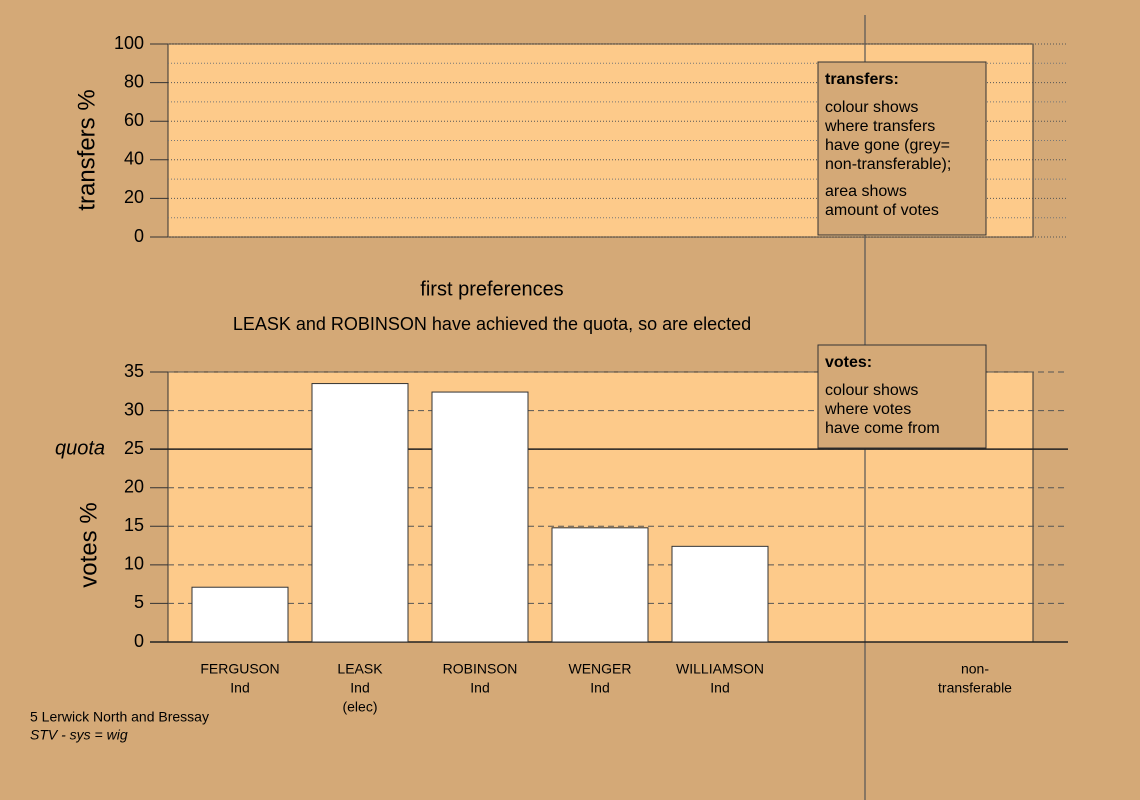 Image resolution: width=1140 pixels, height=800 pixels. Describe the element at coordinates (134, 564) in the screenshot. I see `y-tick-label: 10` at that location.